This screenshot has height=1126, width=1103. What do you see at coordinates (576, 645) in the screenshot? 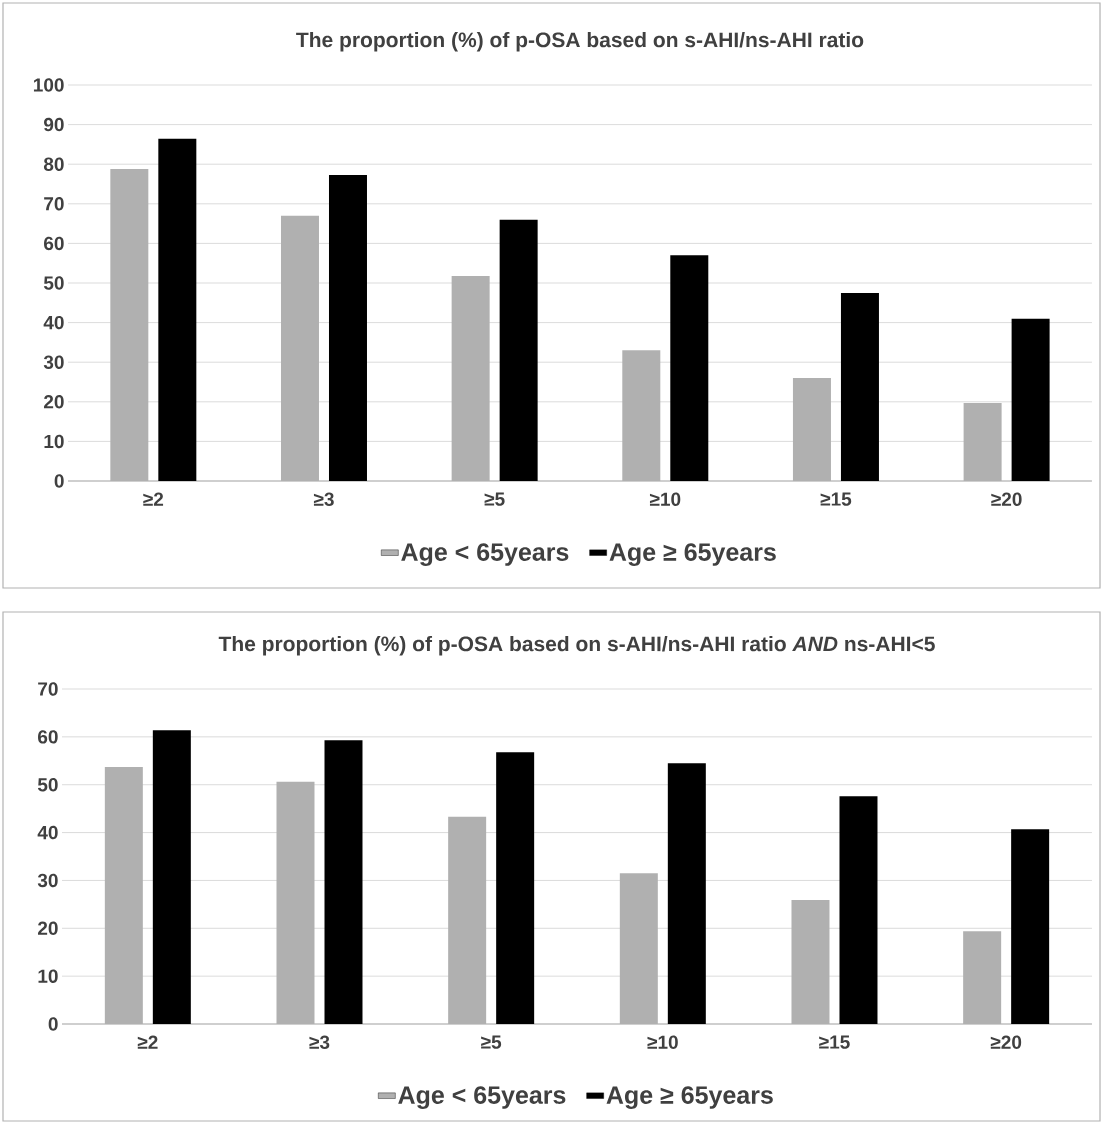
I see `chart-title: The proportion (%) of p-OSA based on s-AHI/ns-AHI ratio AND ns-AHI<5` at bounding box center [576, 645].